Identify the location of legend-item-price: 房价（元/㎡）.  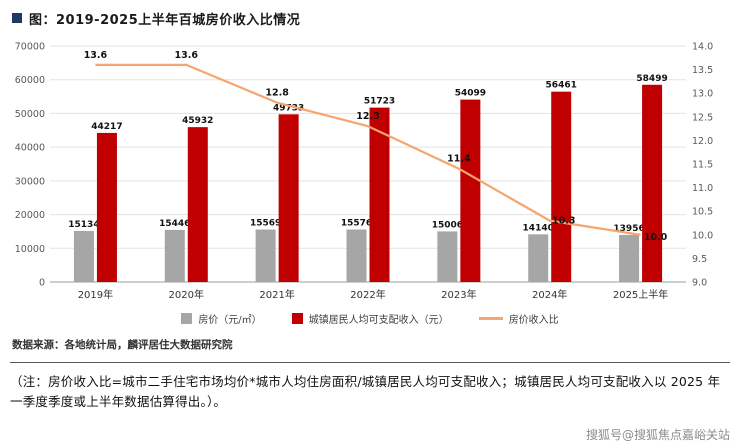
(221, 318).